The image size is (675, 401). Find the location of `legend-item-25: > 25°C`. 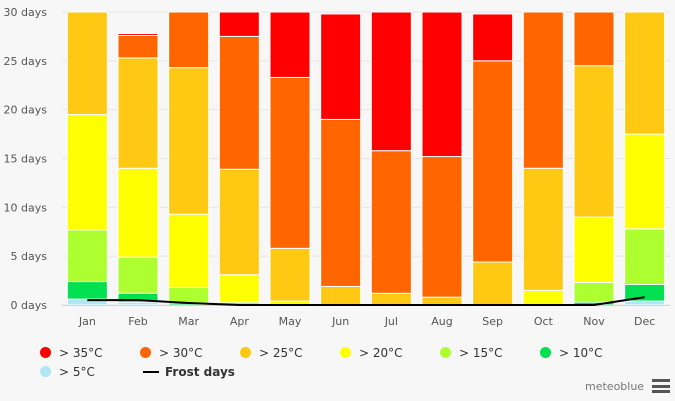

legend-item-25: > 25°C is located at coordinates (290, 353).